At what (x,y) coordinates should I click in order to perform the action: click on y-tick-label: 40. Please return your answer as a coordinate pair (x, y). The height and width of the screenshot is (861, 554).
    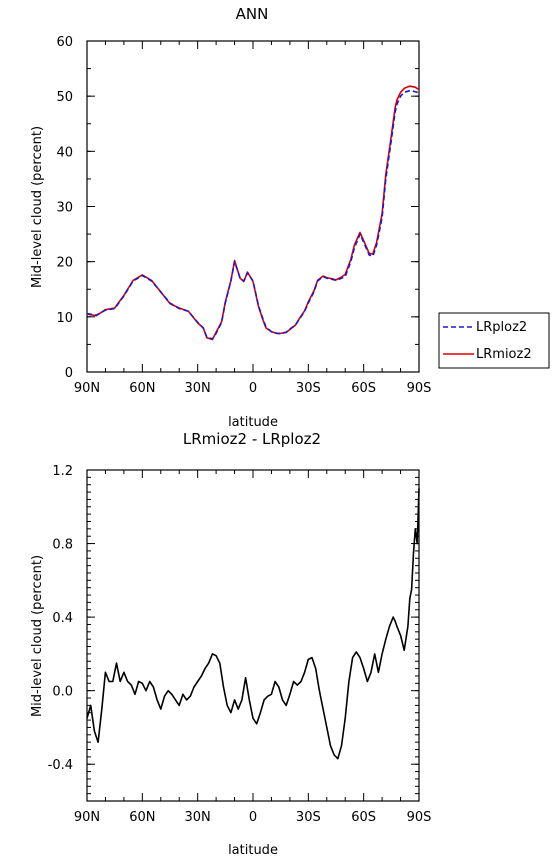
    Looking at the image, I should click on (64, 152).